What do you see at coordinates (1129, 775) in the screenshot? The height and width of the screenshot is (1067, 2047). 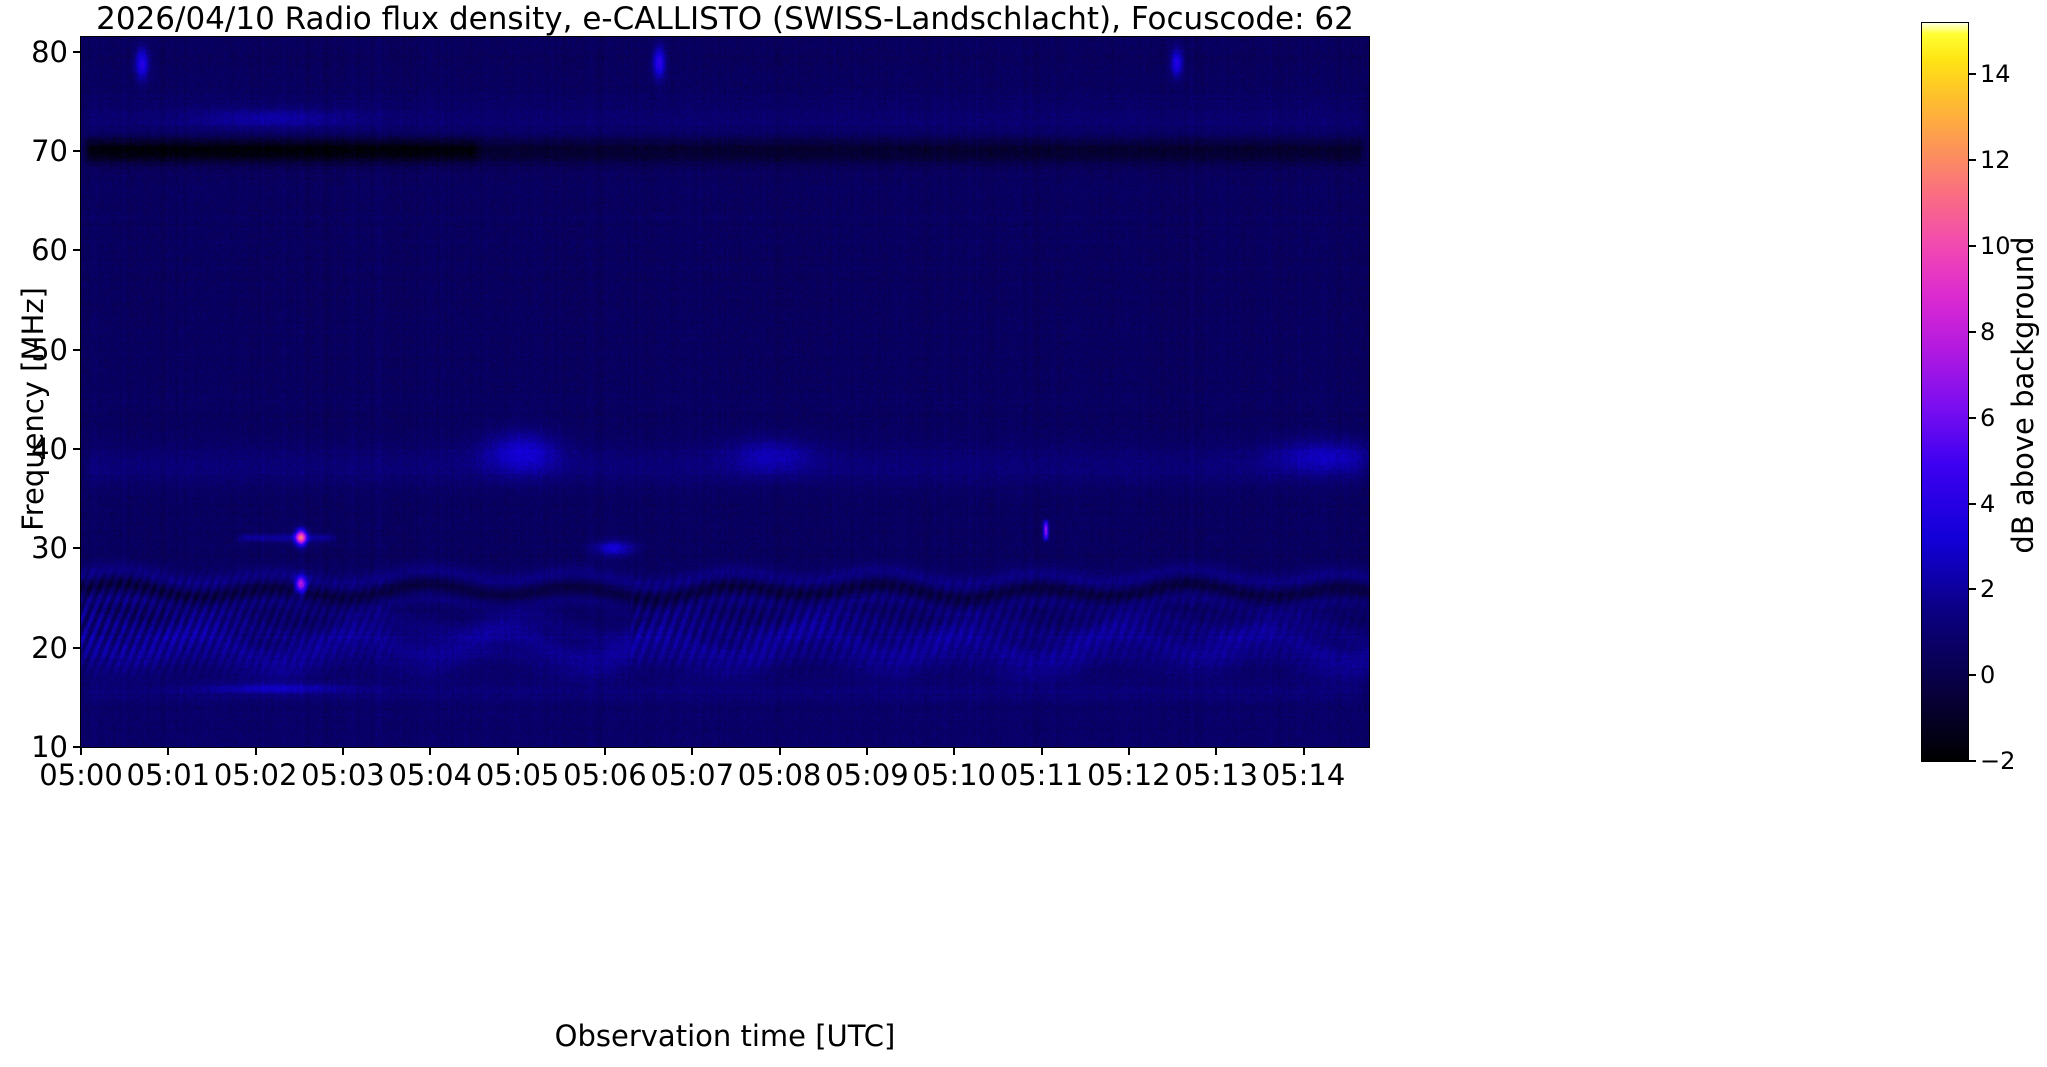 I see `x-axis-tick-label: 05:12` at bounding box center [1129, 775].